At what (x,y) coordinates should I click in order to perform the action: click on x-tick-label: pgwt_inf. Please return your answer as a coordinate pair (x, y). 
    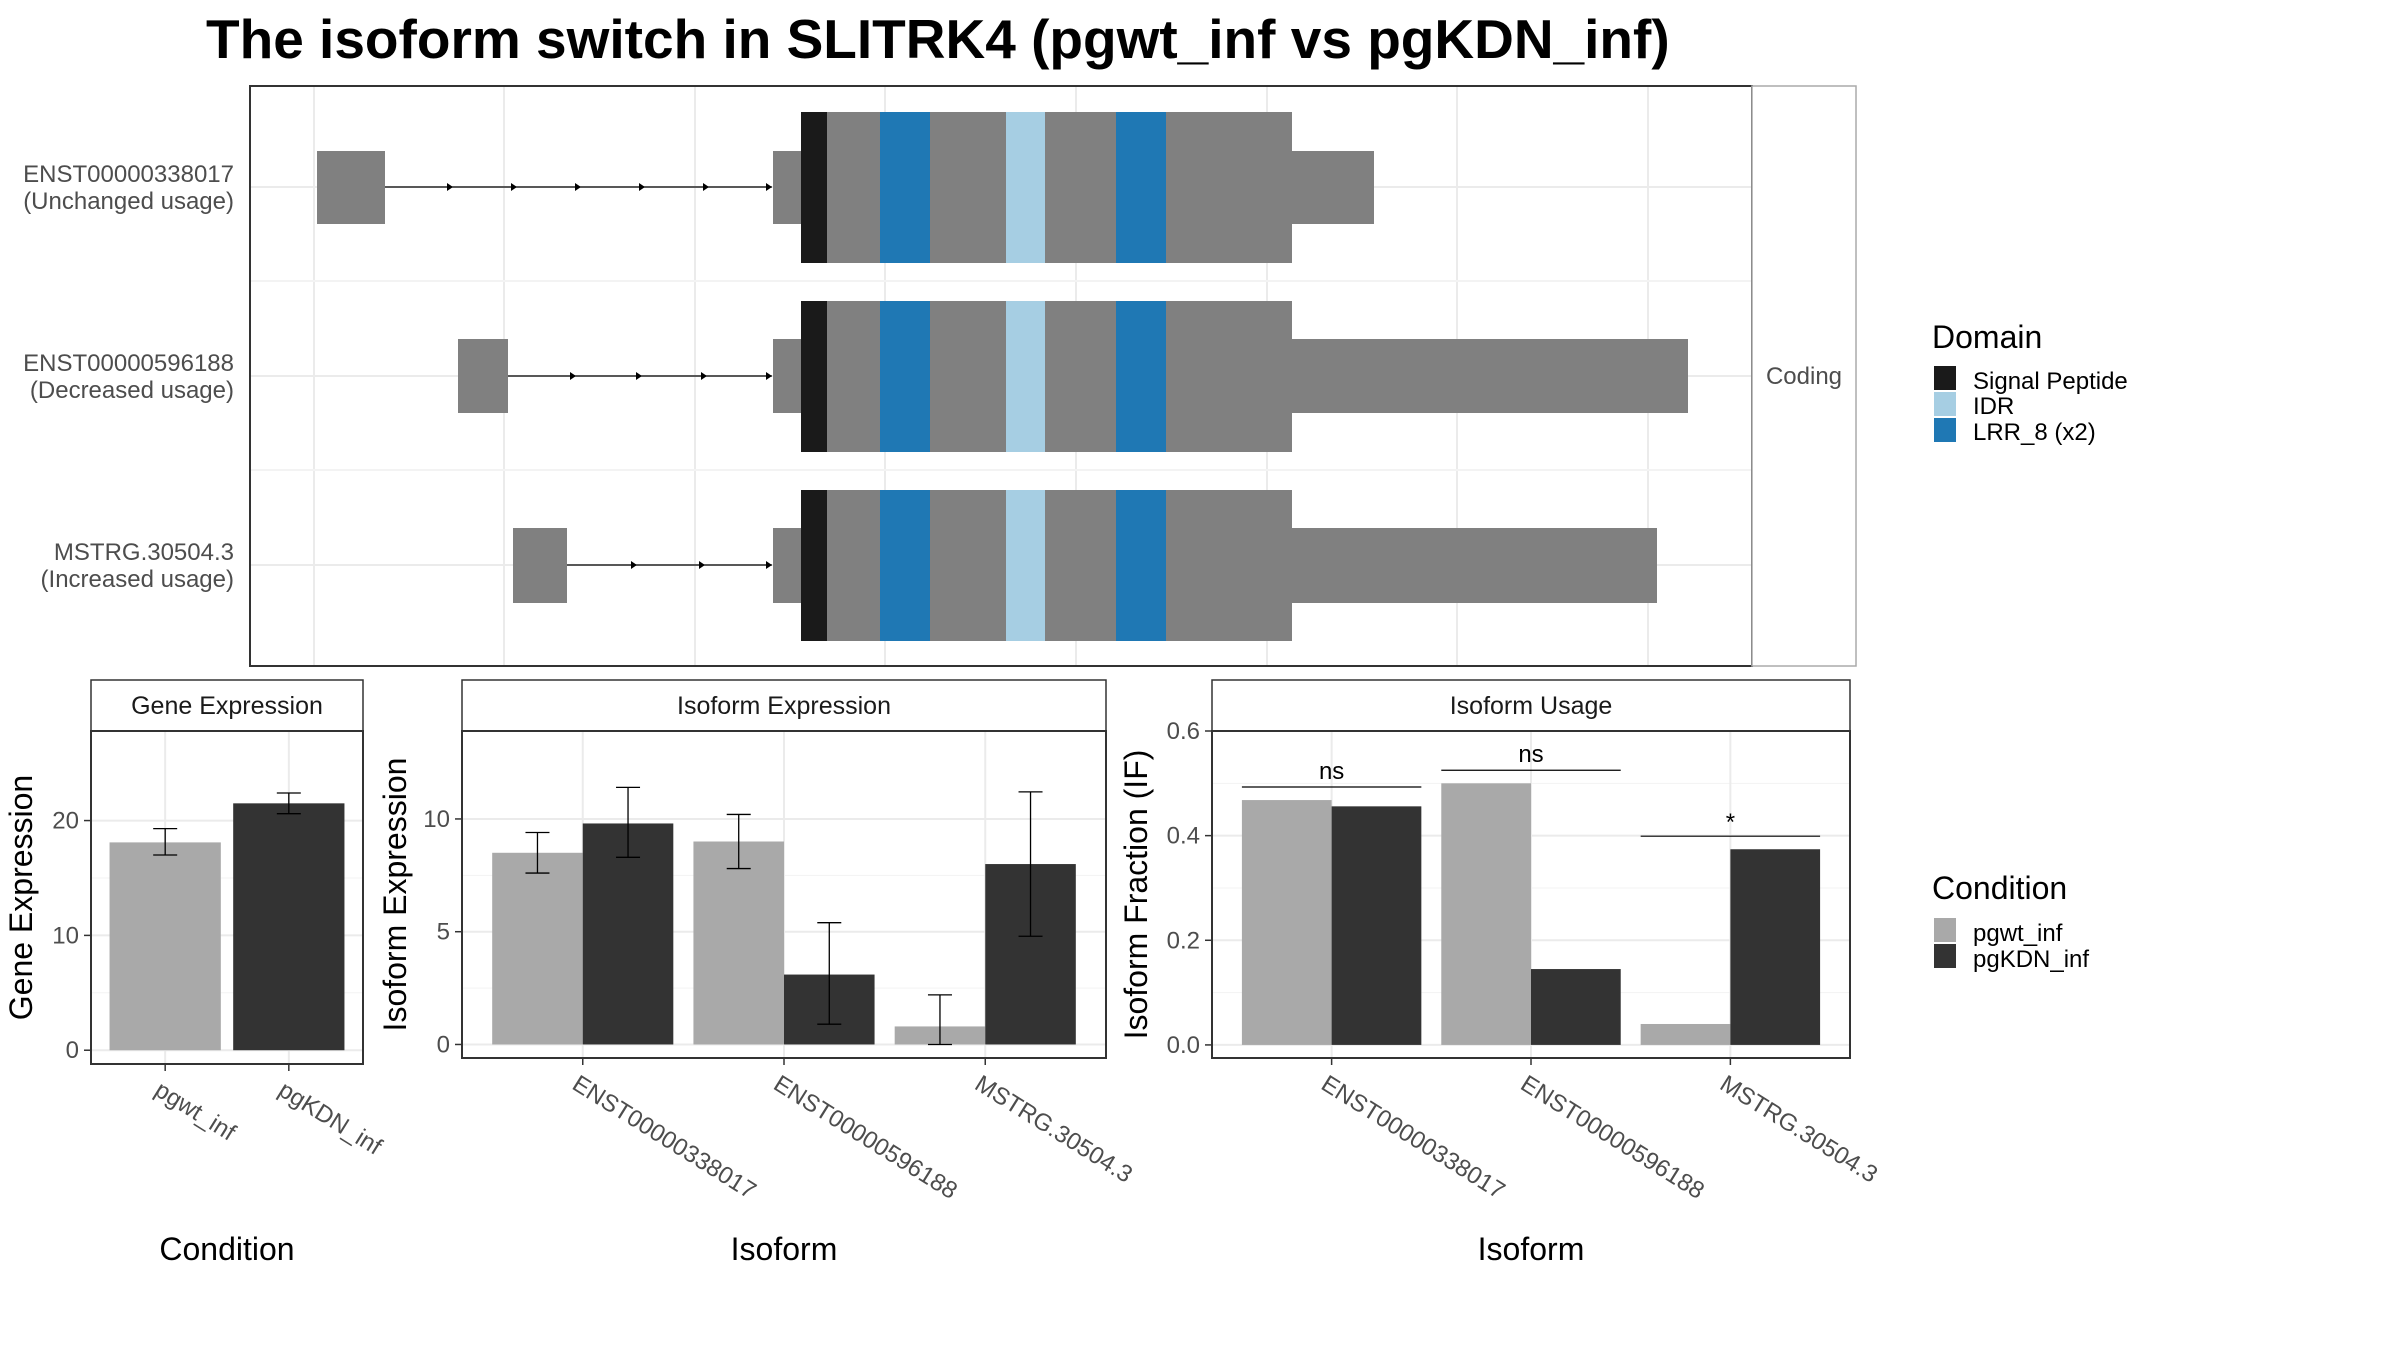
    Looking at the image, I should click on (195, 1111).